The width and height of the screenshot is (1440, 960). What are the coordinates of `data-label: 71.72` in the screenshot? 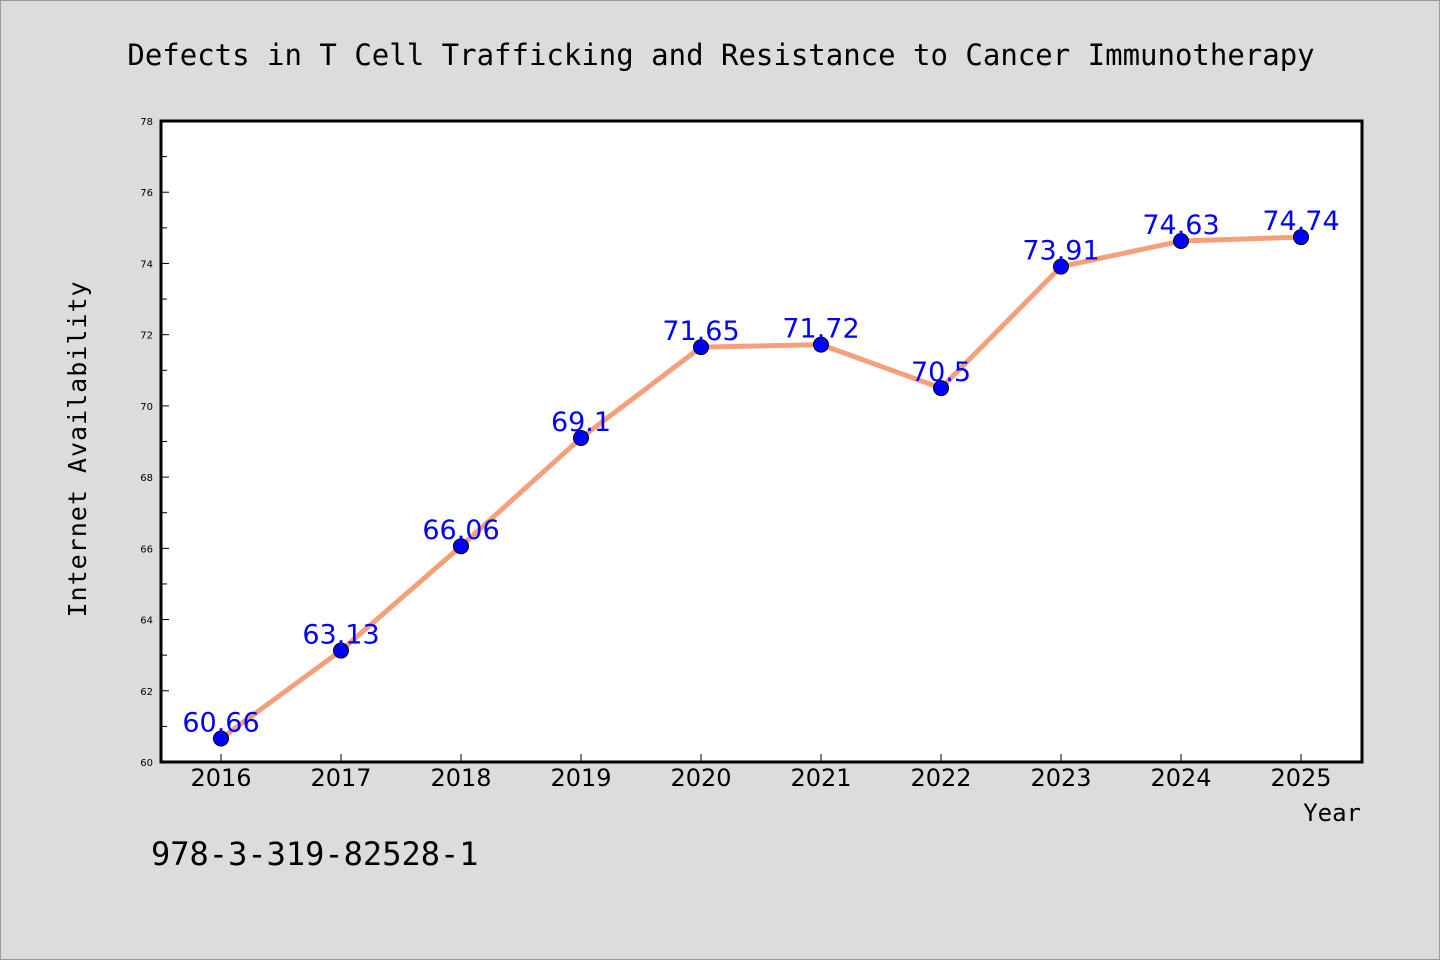 It's located at (820, 329).